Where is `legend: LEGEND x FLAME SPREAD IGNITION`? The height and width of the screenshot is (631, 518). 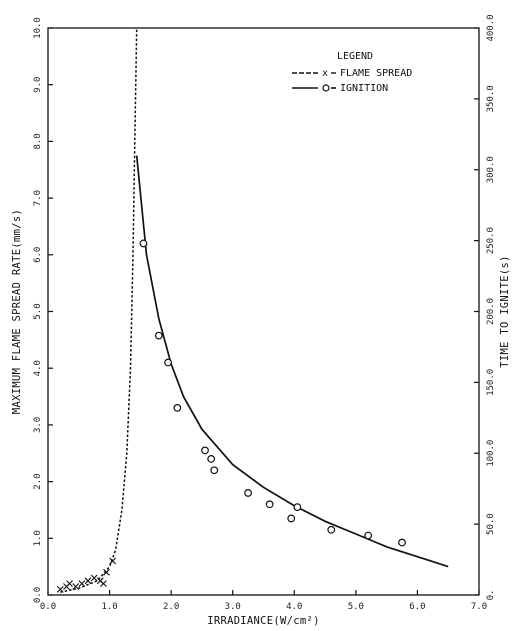
legend: LEGEND x FLAME SPREAD IGNITION is located at coordinates (352, 72).